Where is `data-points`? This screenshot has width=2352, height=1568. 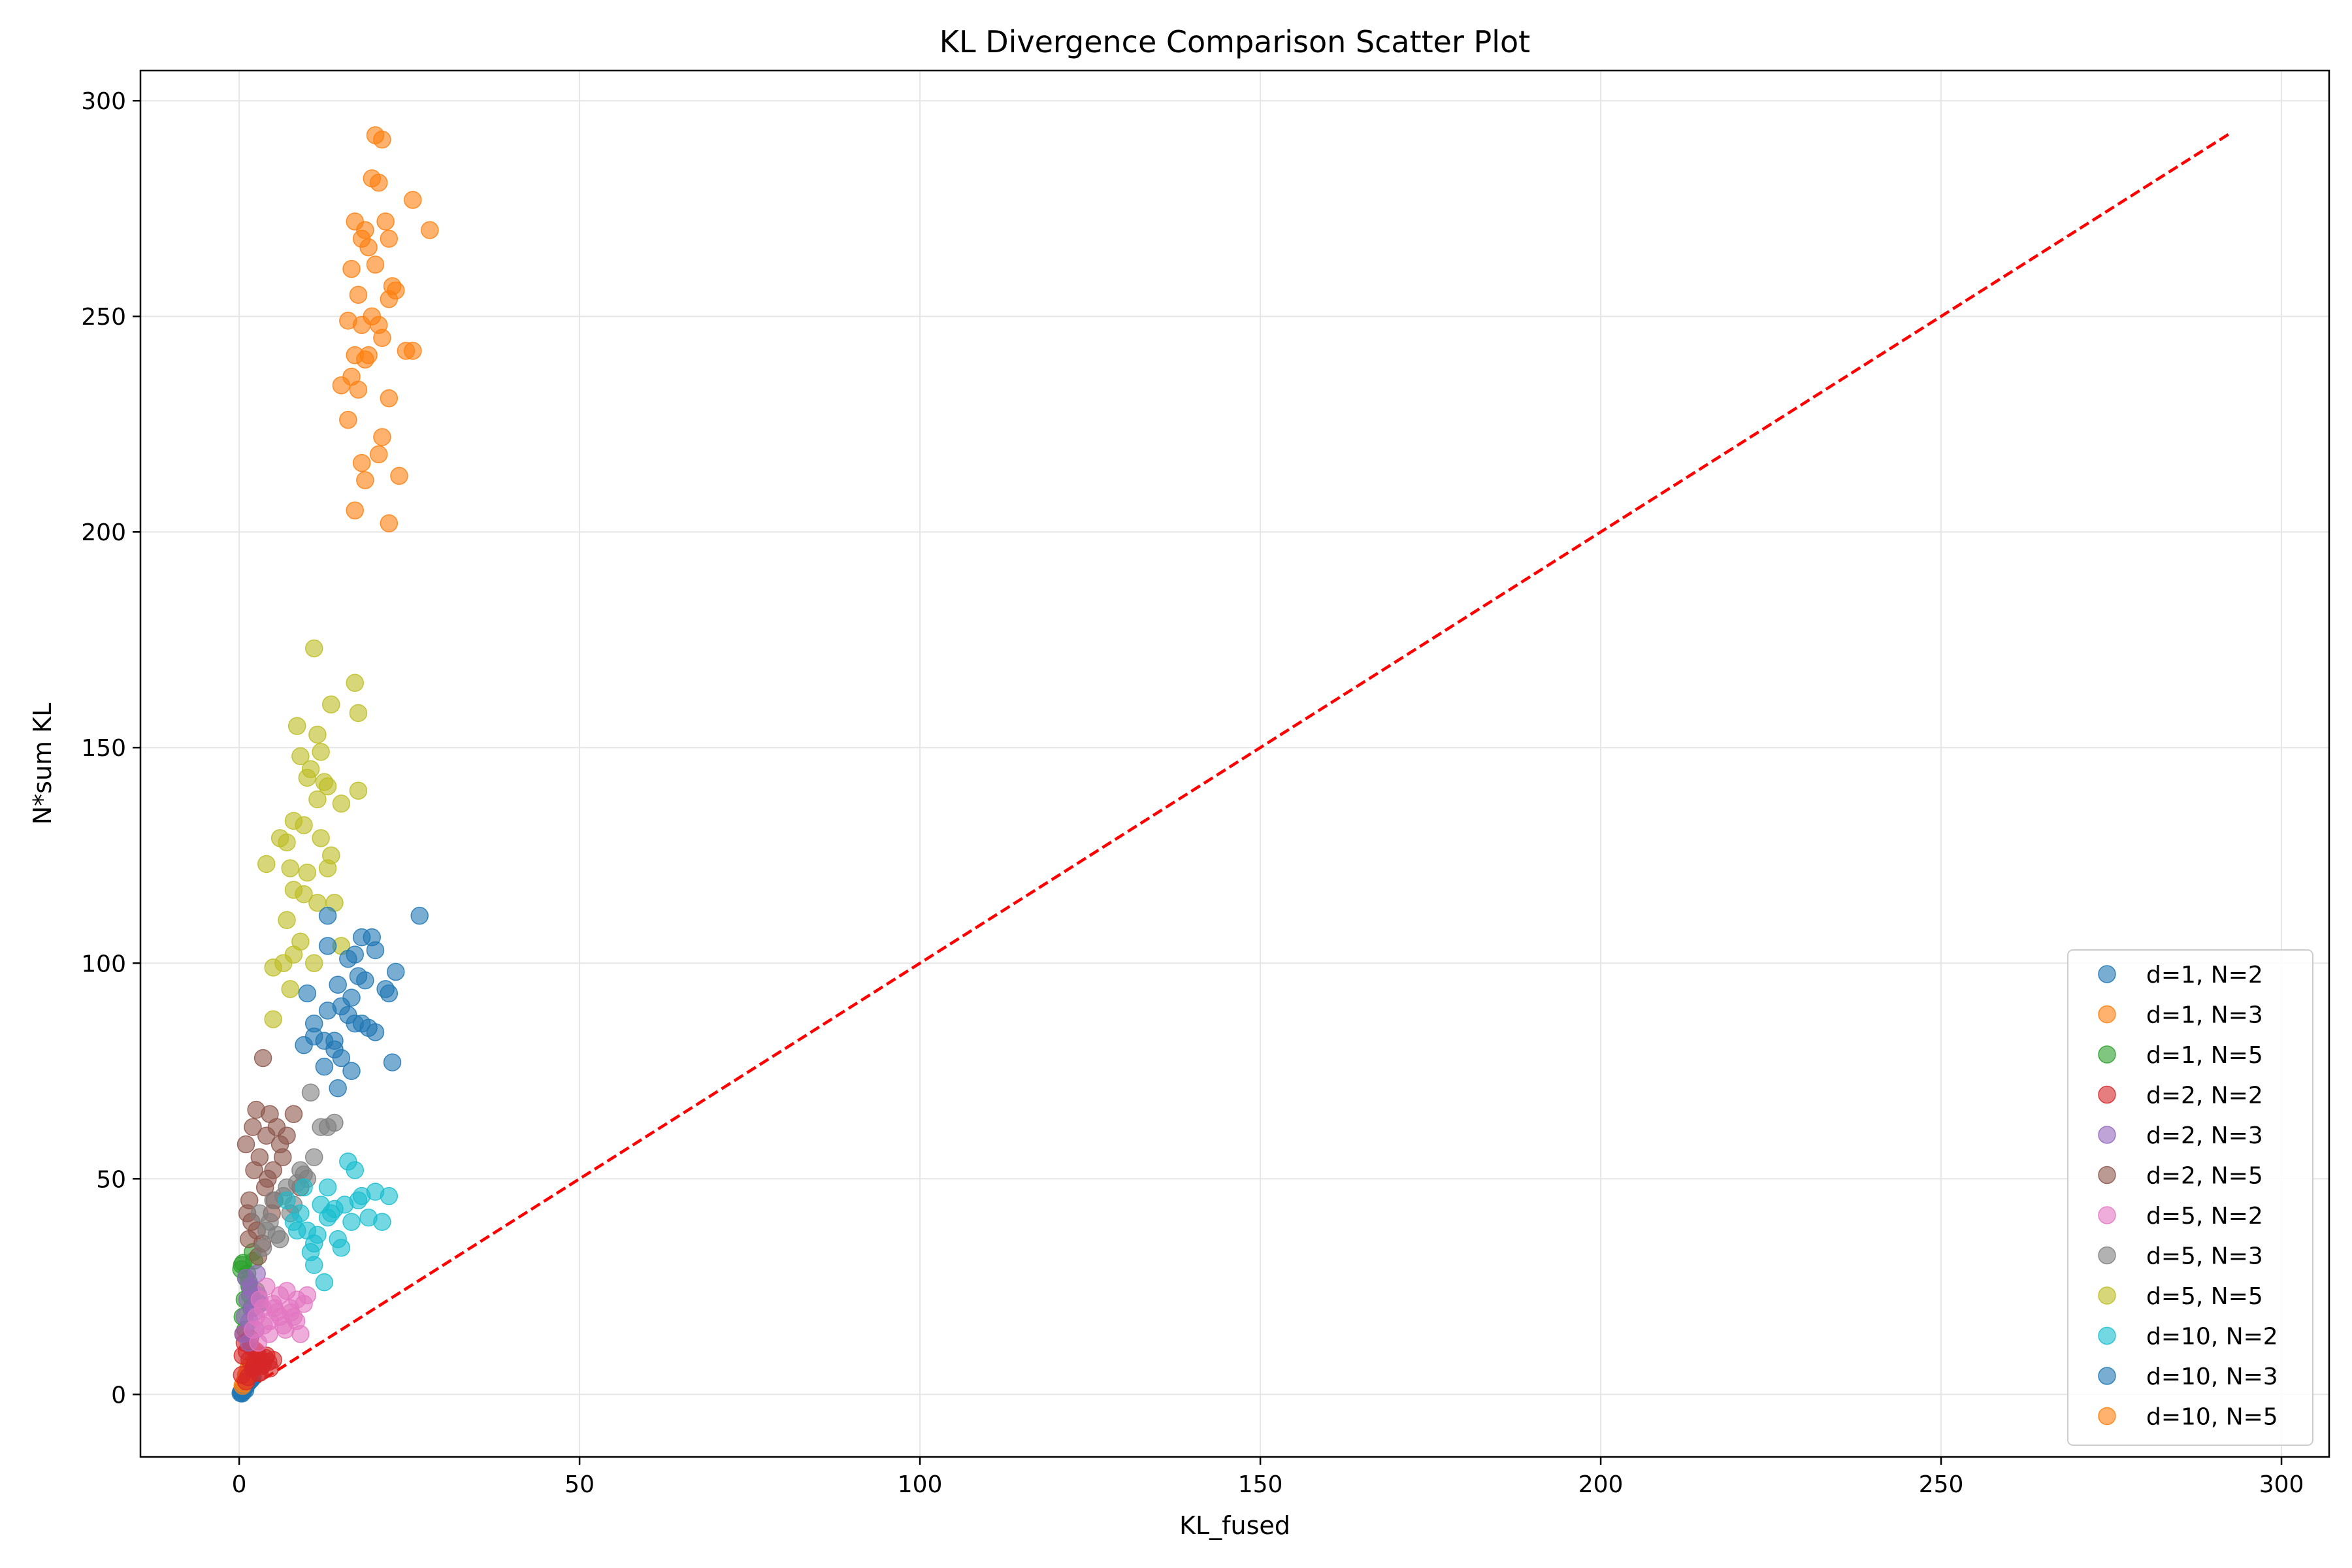
data-points is located at coordinates (335, 764).